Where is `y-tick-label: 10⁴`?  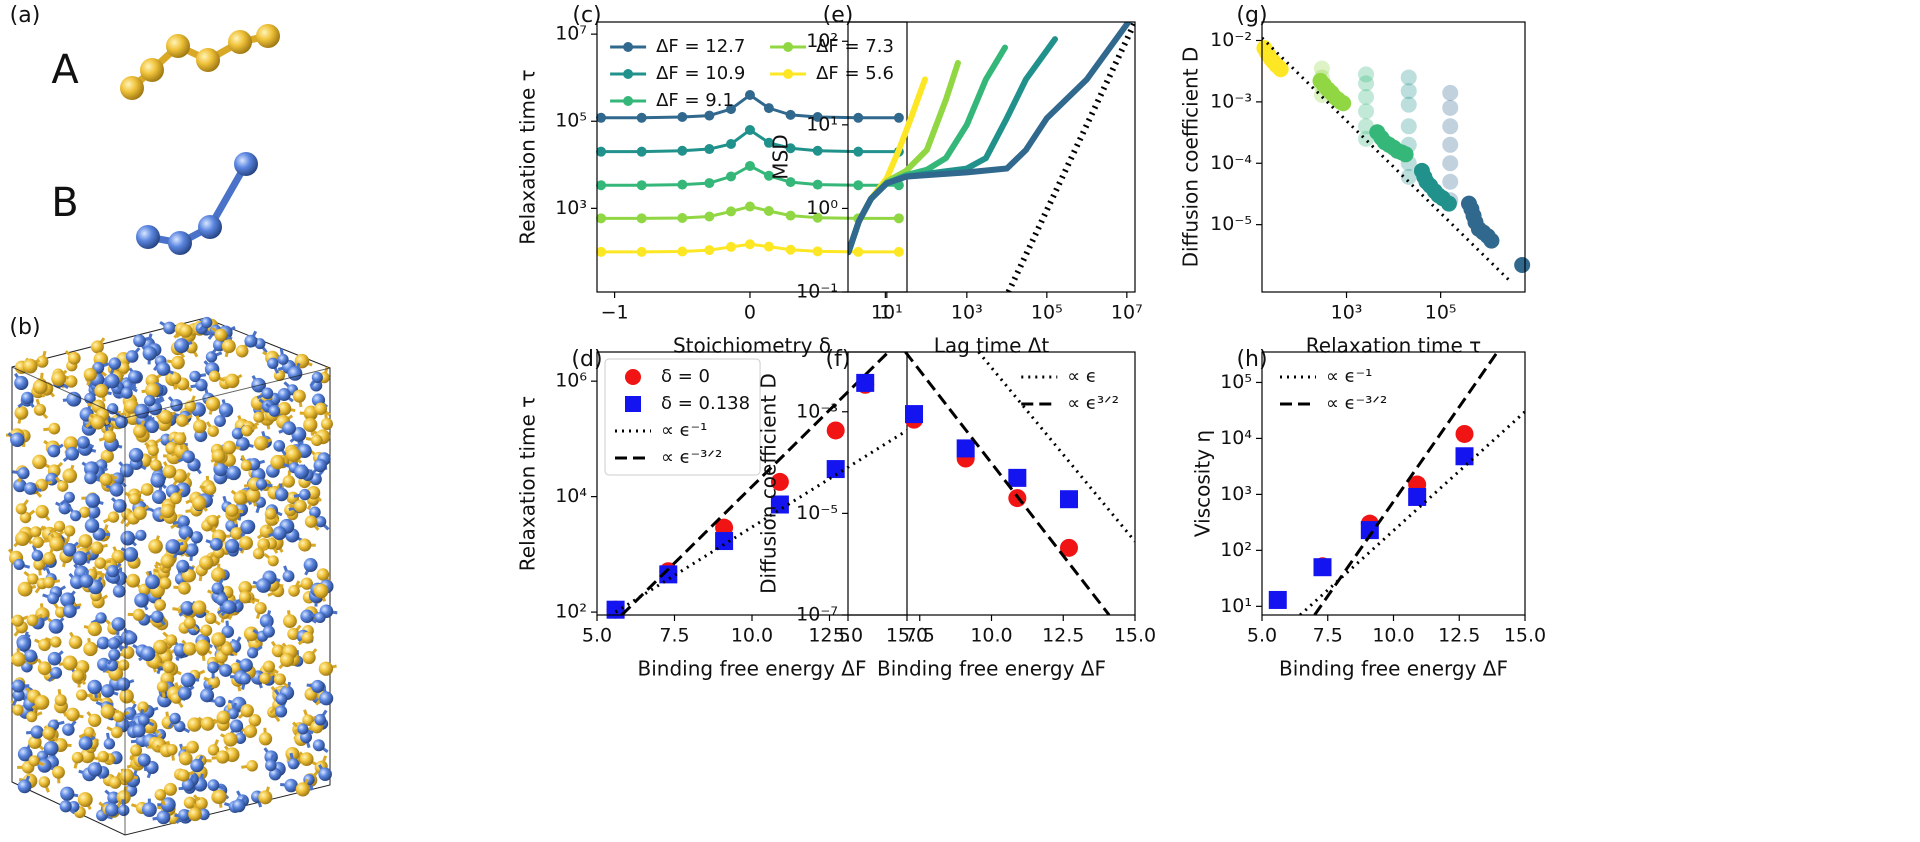 y-tick-label: 10⁴ is located at coordinates (571, 496).